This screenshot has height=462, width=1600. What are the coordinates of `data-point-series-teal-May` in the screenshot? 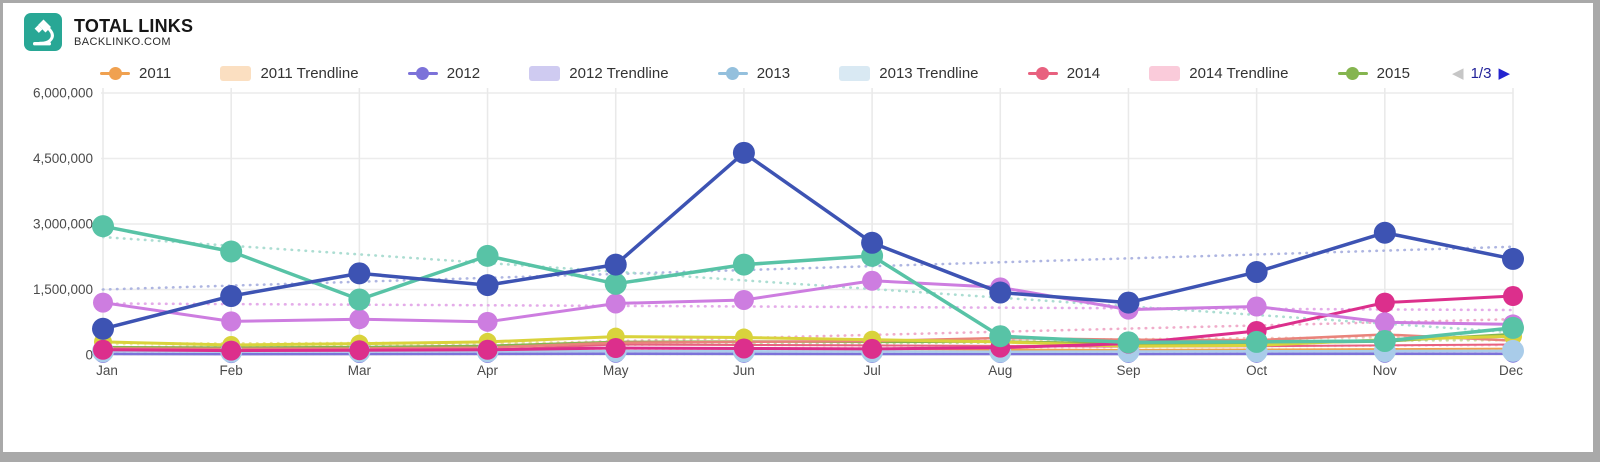 It's located at (615, 283).